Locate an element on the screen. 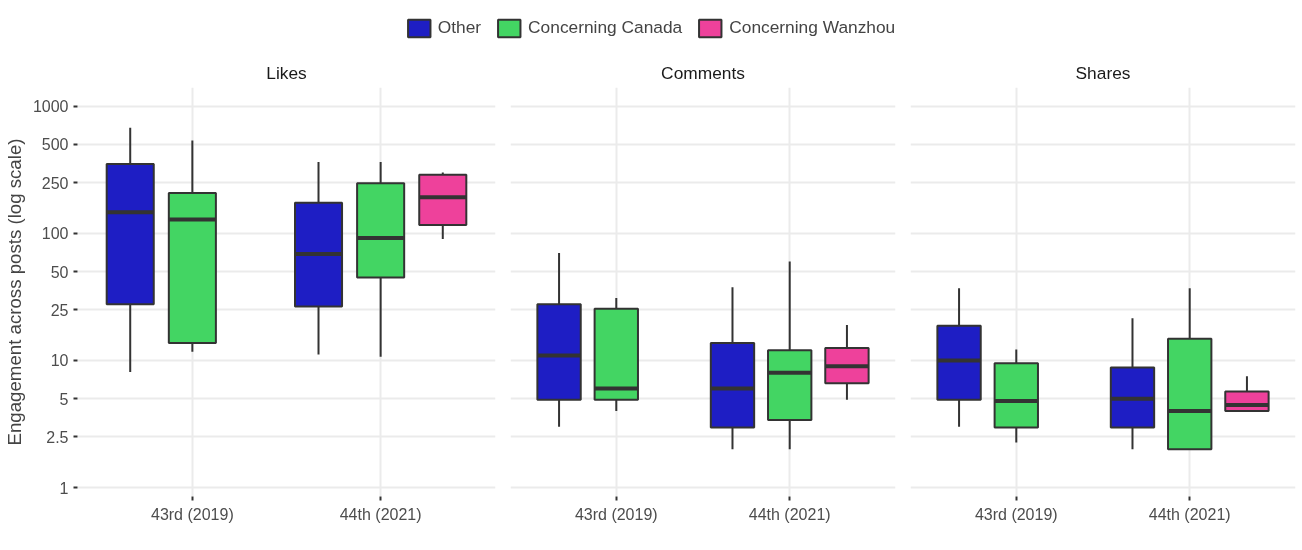  y-tick-label: 100 is located at coordinates (55, 234).